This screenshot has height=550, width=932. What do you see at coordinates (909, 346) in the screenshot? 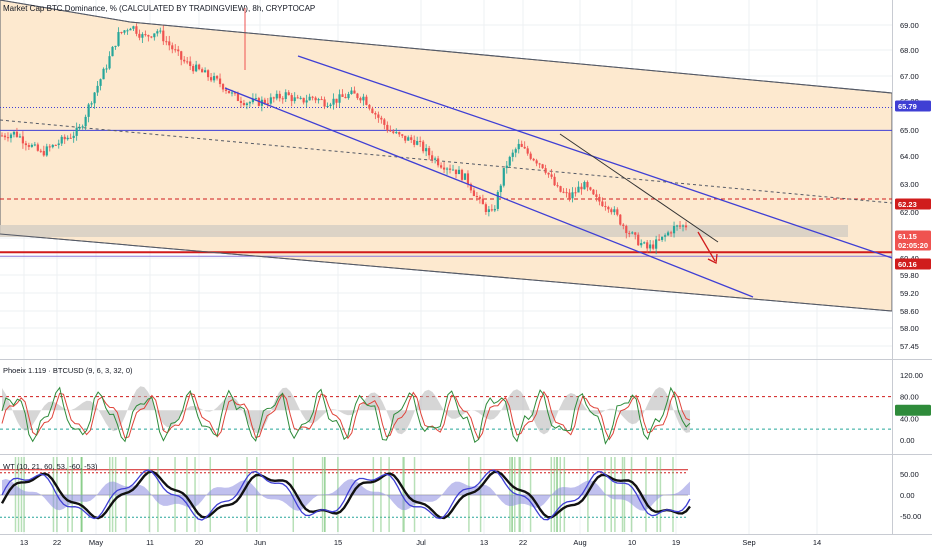
I see `price-tick-label: 57.45` at bounding box center [909, 346].